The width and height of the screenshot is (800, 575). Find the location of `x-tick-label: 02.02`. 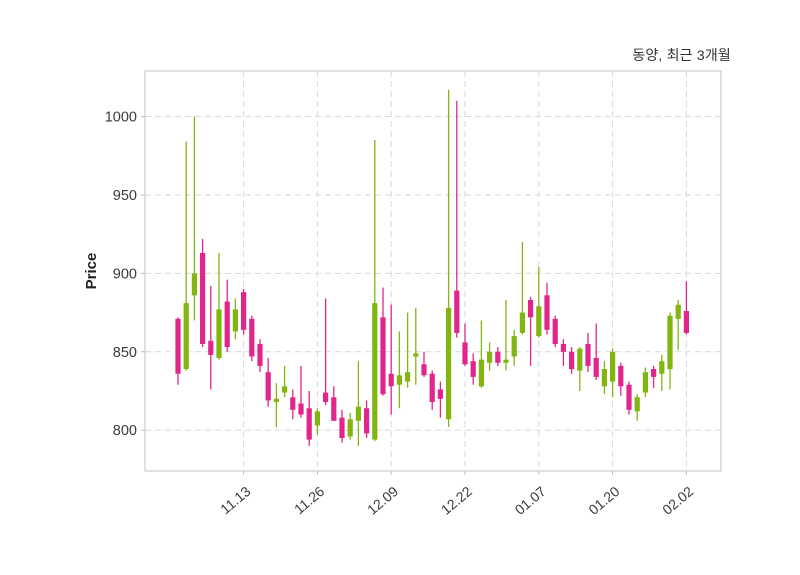

x-tick-label: 02.02 is located at coordinates (677, 500).